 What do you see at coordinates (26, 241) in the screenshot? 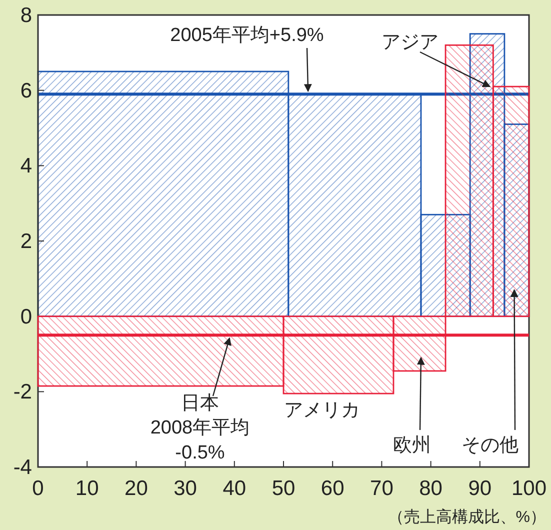
I see `y-tick-label: 2` at bounding box center [26, 241].